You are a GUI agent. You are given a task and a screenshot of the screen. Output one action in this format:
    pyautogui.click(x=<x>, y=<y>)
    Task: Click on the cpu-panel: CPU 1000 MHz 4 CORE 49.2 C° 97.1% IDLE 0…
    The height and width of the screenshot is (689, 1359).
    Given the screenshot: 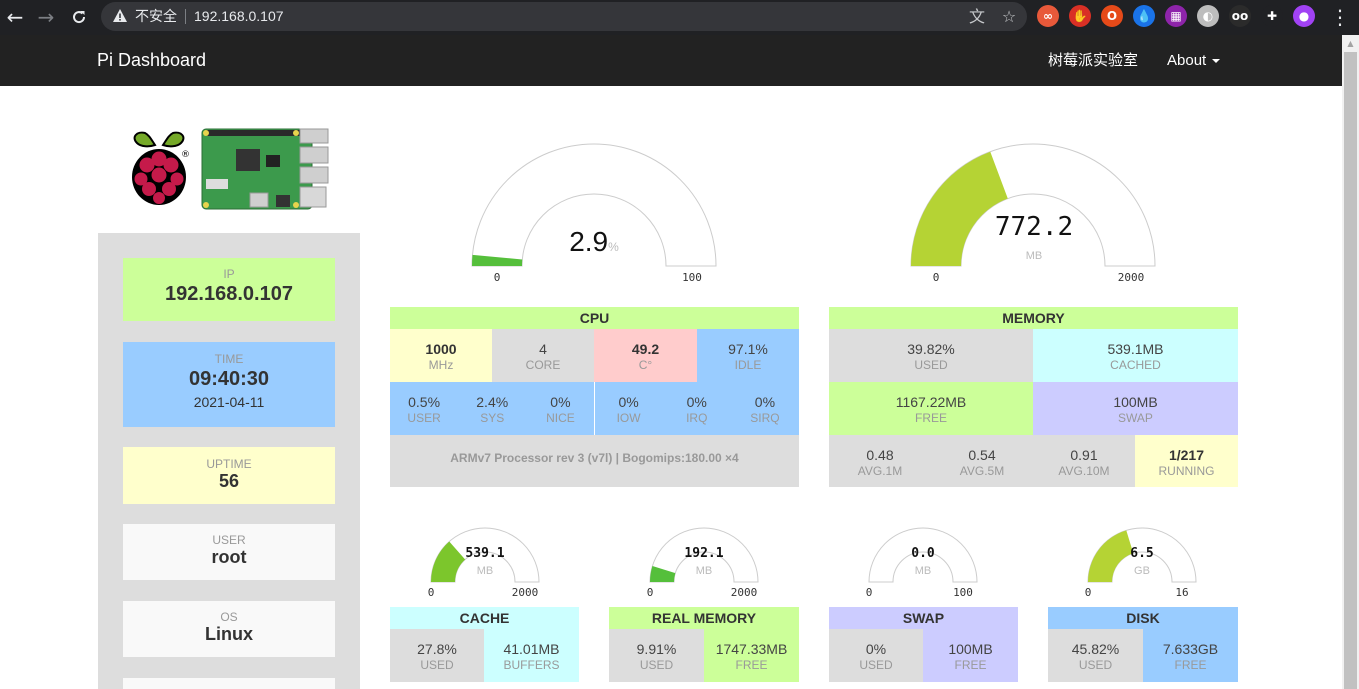 What is the action you would take?
    pyautogui.click(x=594, y=397)
    